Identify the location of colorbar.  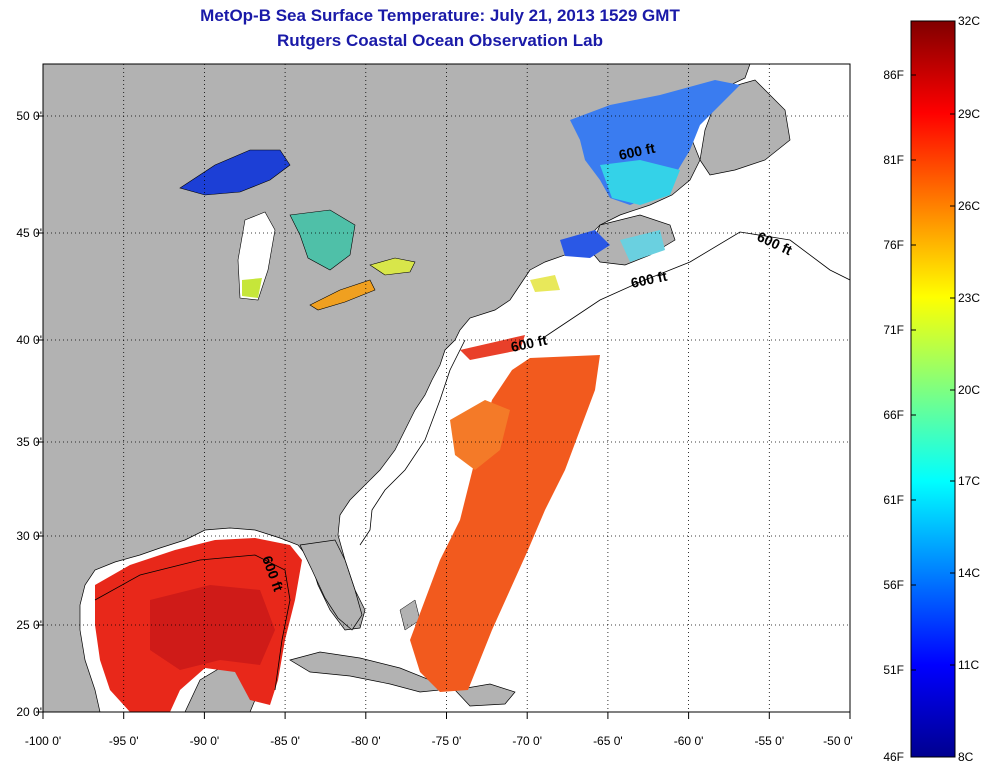
(933, 389).